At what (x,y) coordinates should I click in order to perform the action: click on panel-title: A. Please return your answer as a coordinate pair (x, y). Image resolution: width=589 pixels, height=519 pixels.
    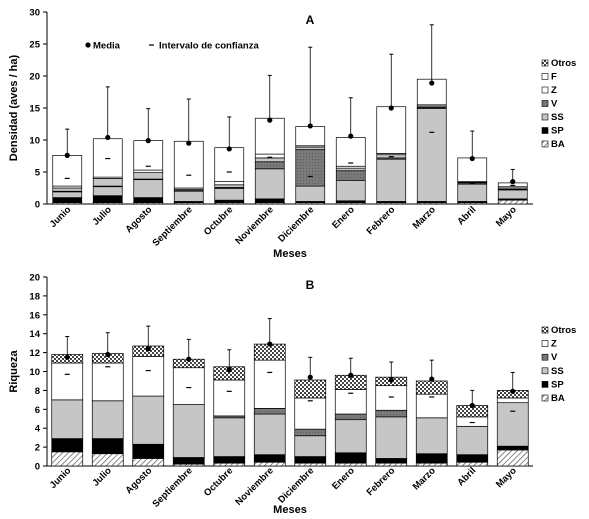
    Looking at the image, I should click on (310, 20).